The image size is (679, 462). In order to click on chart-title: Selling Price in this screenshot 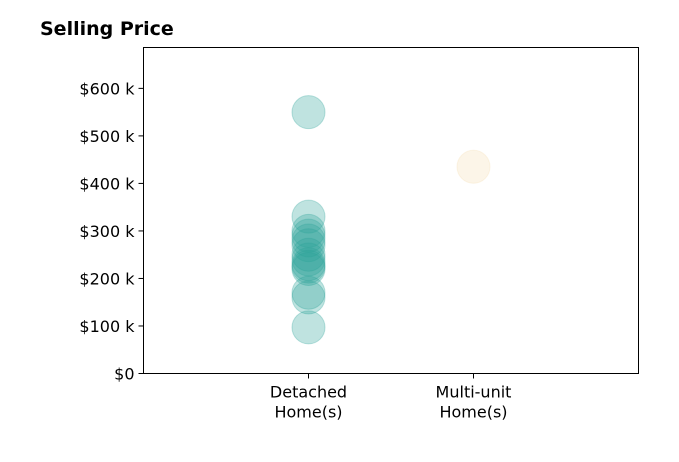, I will do `click(107, 29)`.